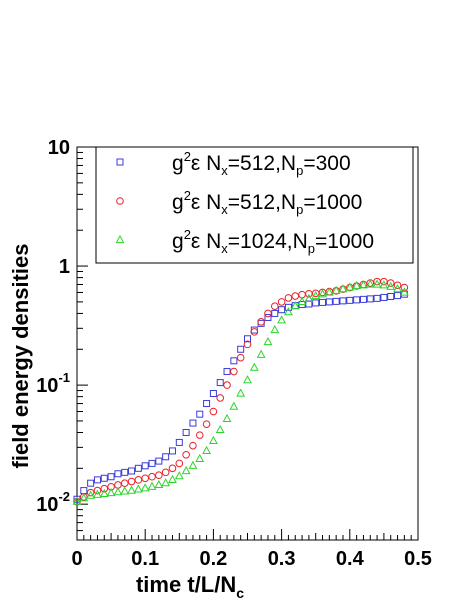 The width and height of the screenshot is (471, 609). Describe the element at coordinates (145, 559) in the screenshot. I see `x-tick-label: 0.1` at that location.